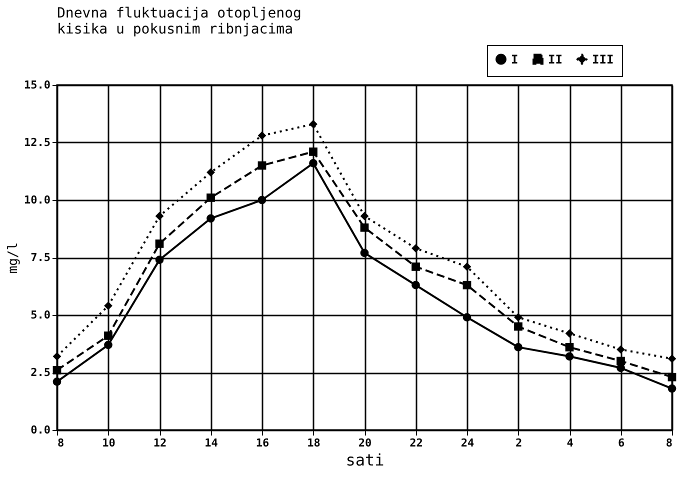  I want to click on x-tick-label: 10, so click(109, 443).